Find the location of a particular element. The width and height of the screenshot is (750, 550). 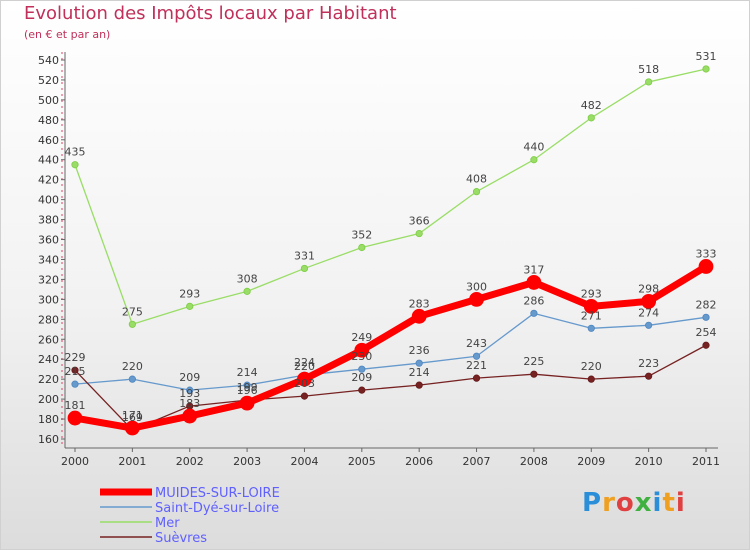

y-tick-label: 420 is located at coordinates (48, 180).